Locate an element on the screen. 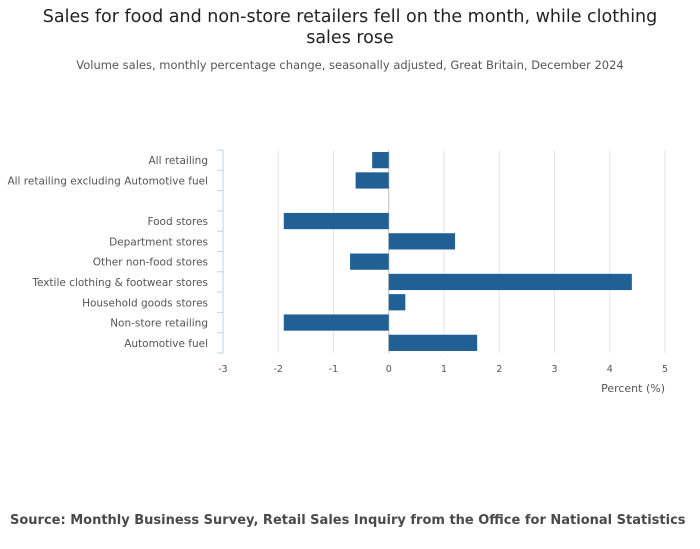 The image size is (700, 549). category-label: Automotive fuel is located at coordinates (166, 344).